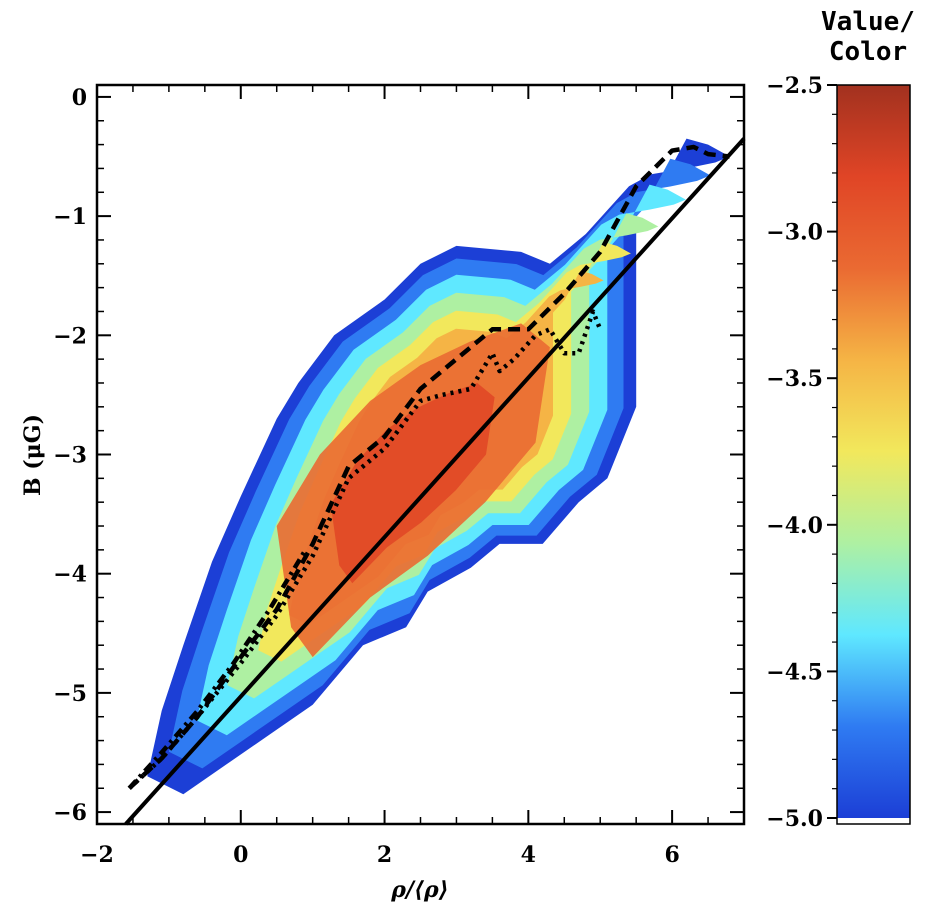 This screenshot has width=936, height=910. Describe the element at coordinates (671, 855) in the screenshot. I see `x-tick-label: 6` at that location.